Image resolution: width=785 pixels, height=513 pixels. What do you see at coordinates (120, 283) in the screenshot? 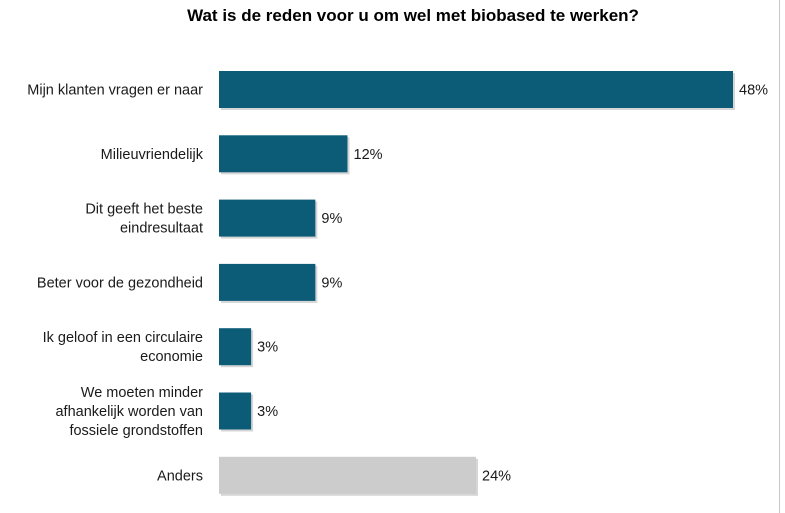
I see `category-label: Beter voor de gezondheid` at bounding box center [120, 283].